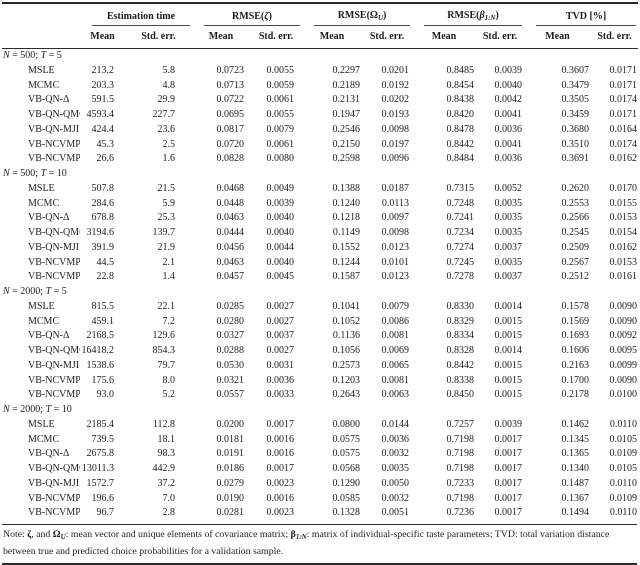  I want to click on cell-rmse-omega-mean: 0.1552, so click(346, 247).